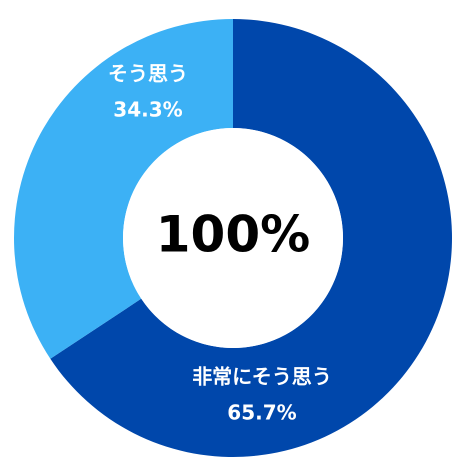  Describe the element at coordinates (233, 235) in the screenshot. I see `center-label: 100%` at that location.